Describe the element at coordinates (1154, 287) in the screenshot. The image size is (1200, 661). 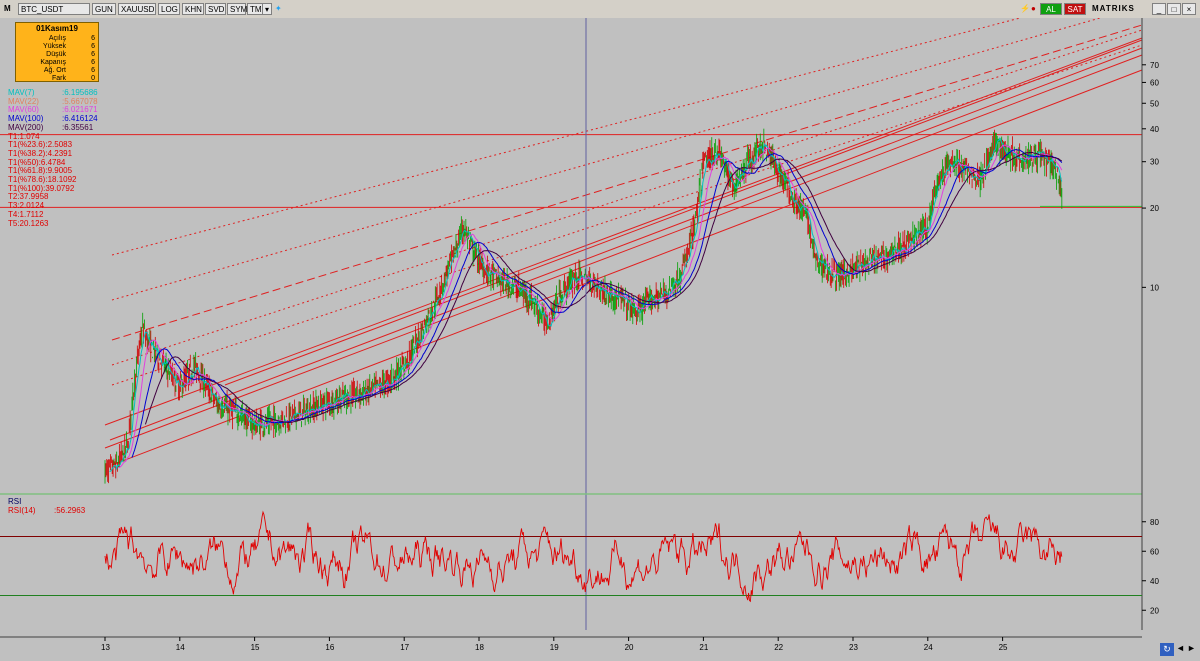
I see `y-tick-label: 10` at that location.